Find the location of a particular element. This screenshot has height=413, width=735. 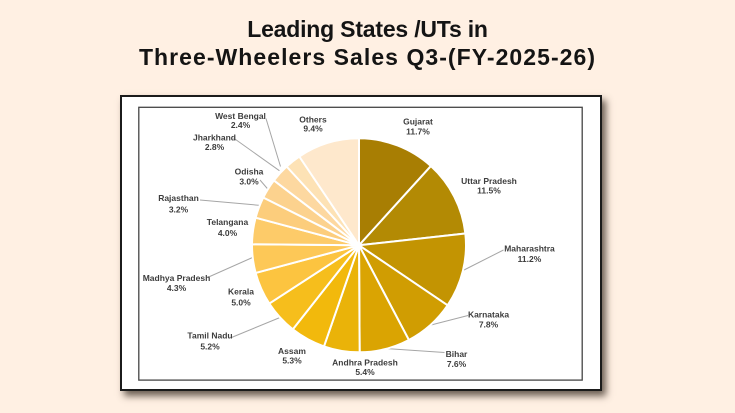

svg-text: Tamil Nadu is located at coordinates (209, 336).